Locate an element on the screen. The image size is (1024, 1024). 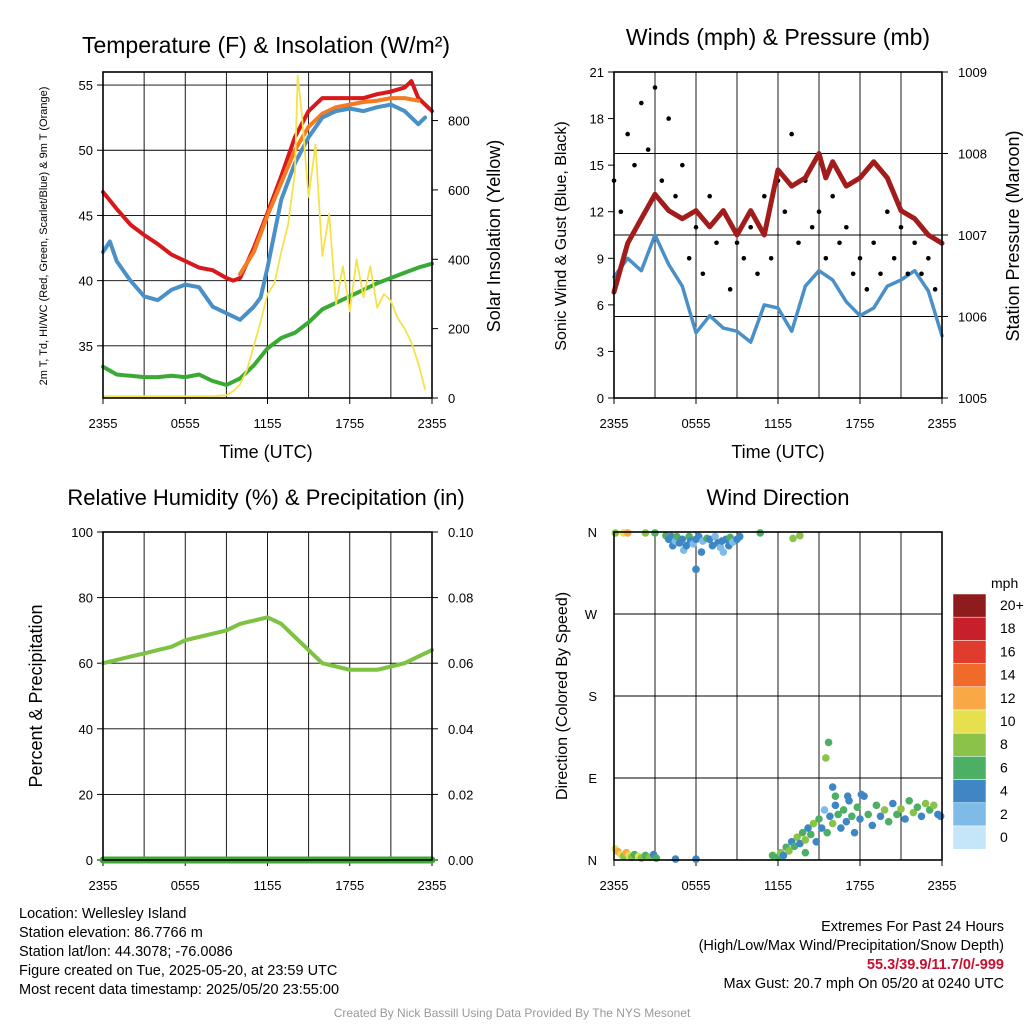
y-tick-label-right: 1006 is located at coordinates (972, 317).